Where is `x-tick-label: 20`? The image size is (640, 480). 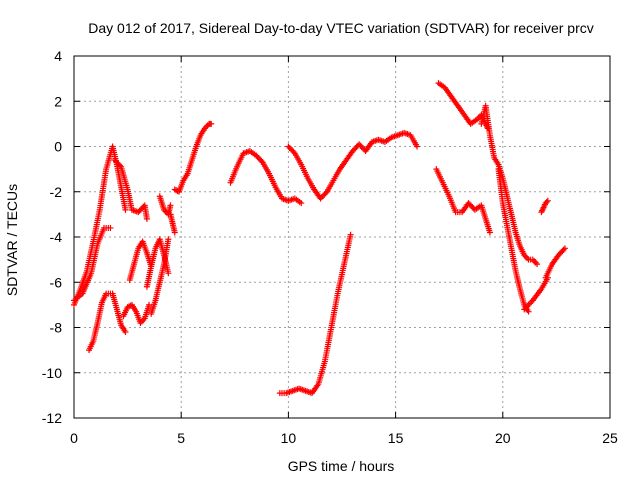 x-tick-label: 20 is located at coordinates (503, 438).